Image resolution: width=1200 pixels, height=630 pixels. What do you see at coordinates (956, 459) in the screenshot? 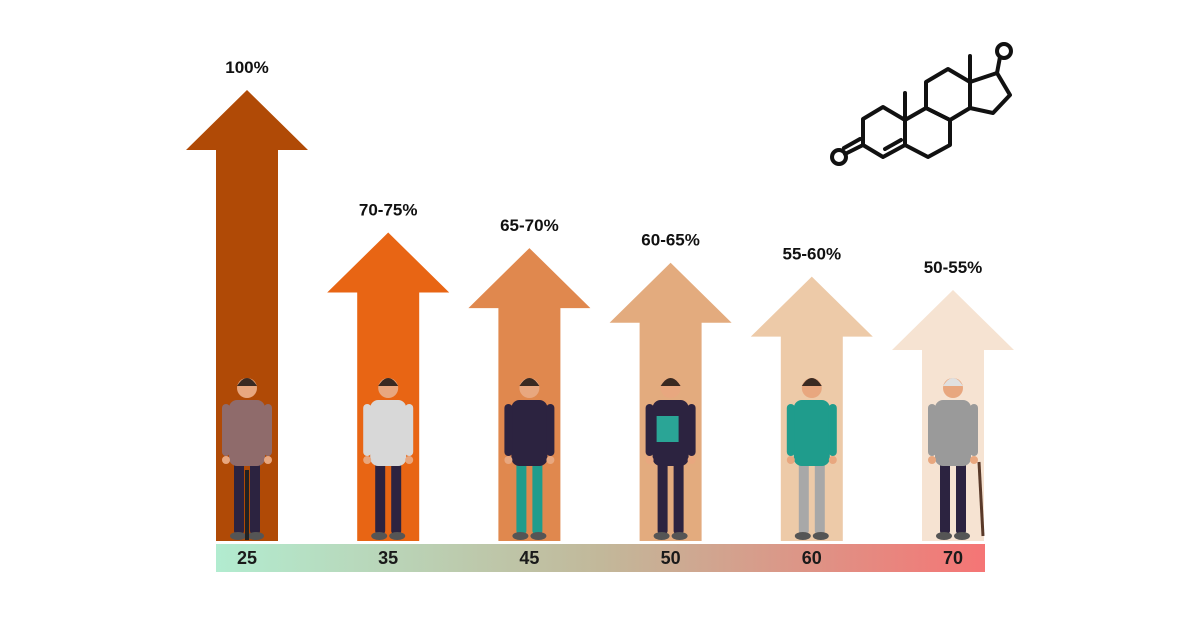
I see `elderly-man-with-cane-figure` at bounding box center [956, 459].